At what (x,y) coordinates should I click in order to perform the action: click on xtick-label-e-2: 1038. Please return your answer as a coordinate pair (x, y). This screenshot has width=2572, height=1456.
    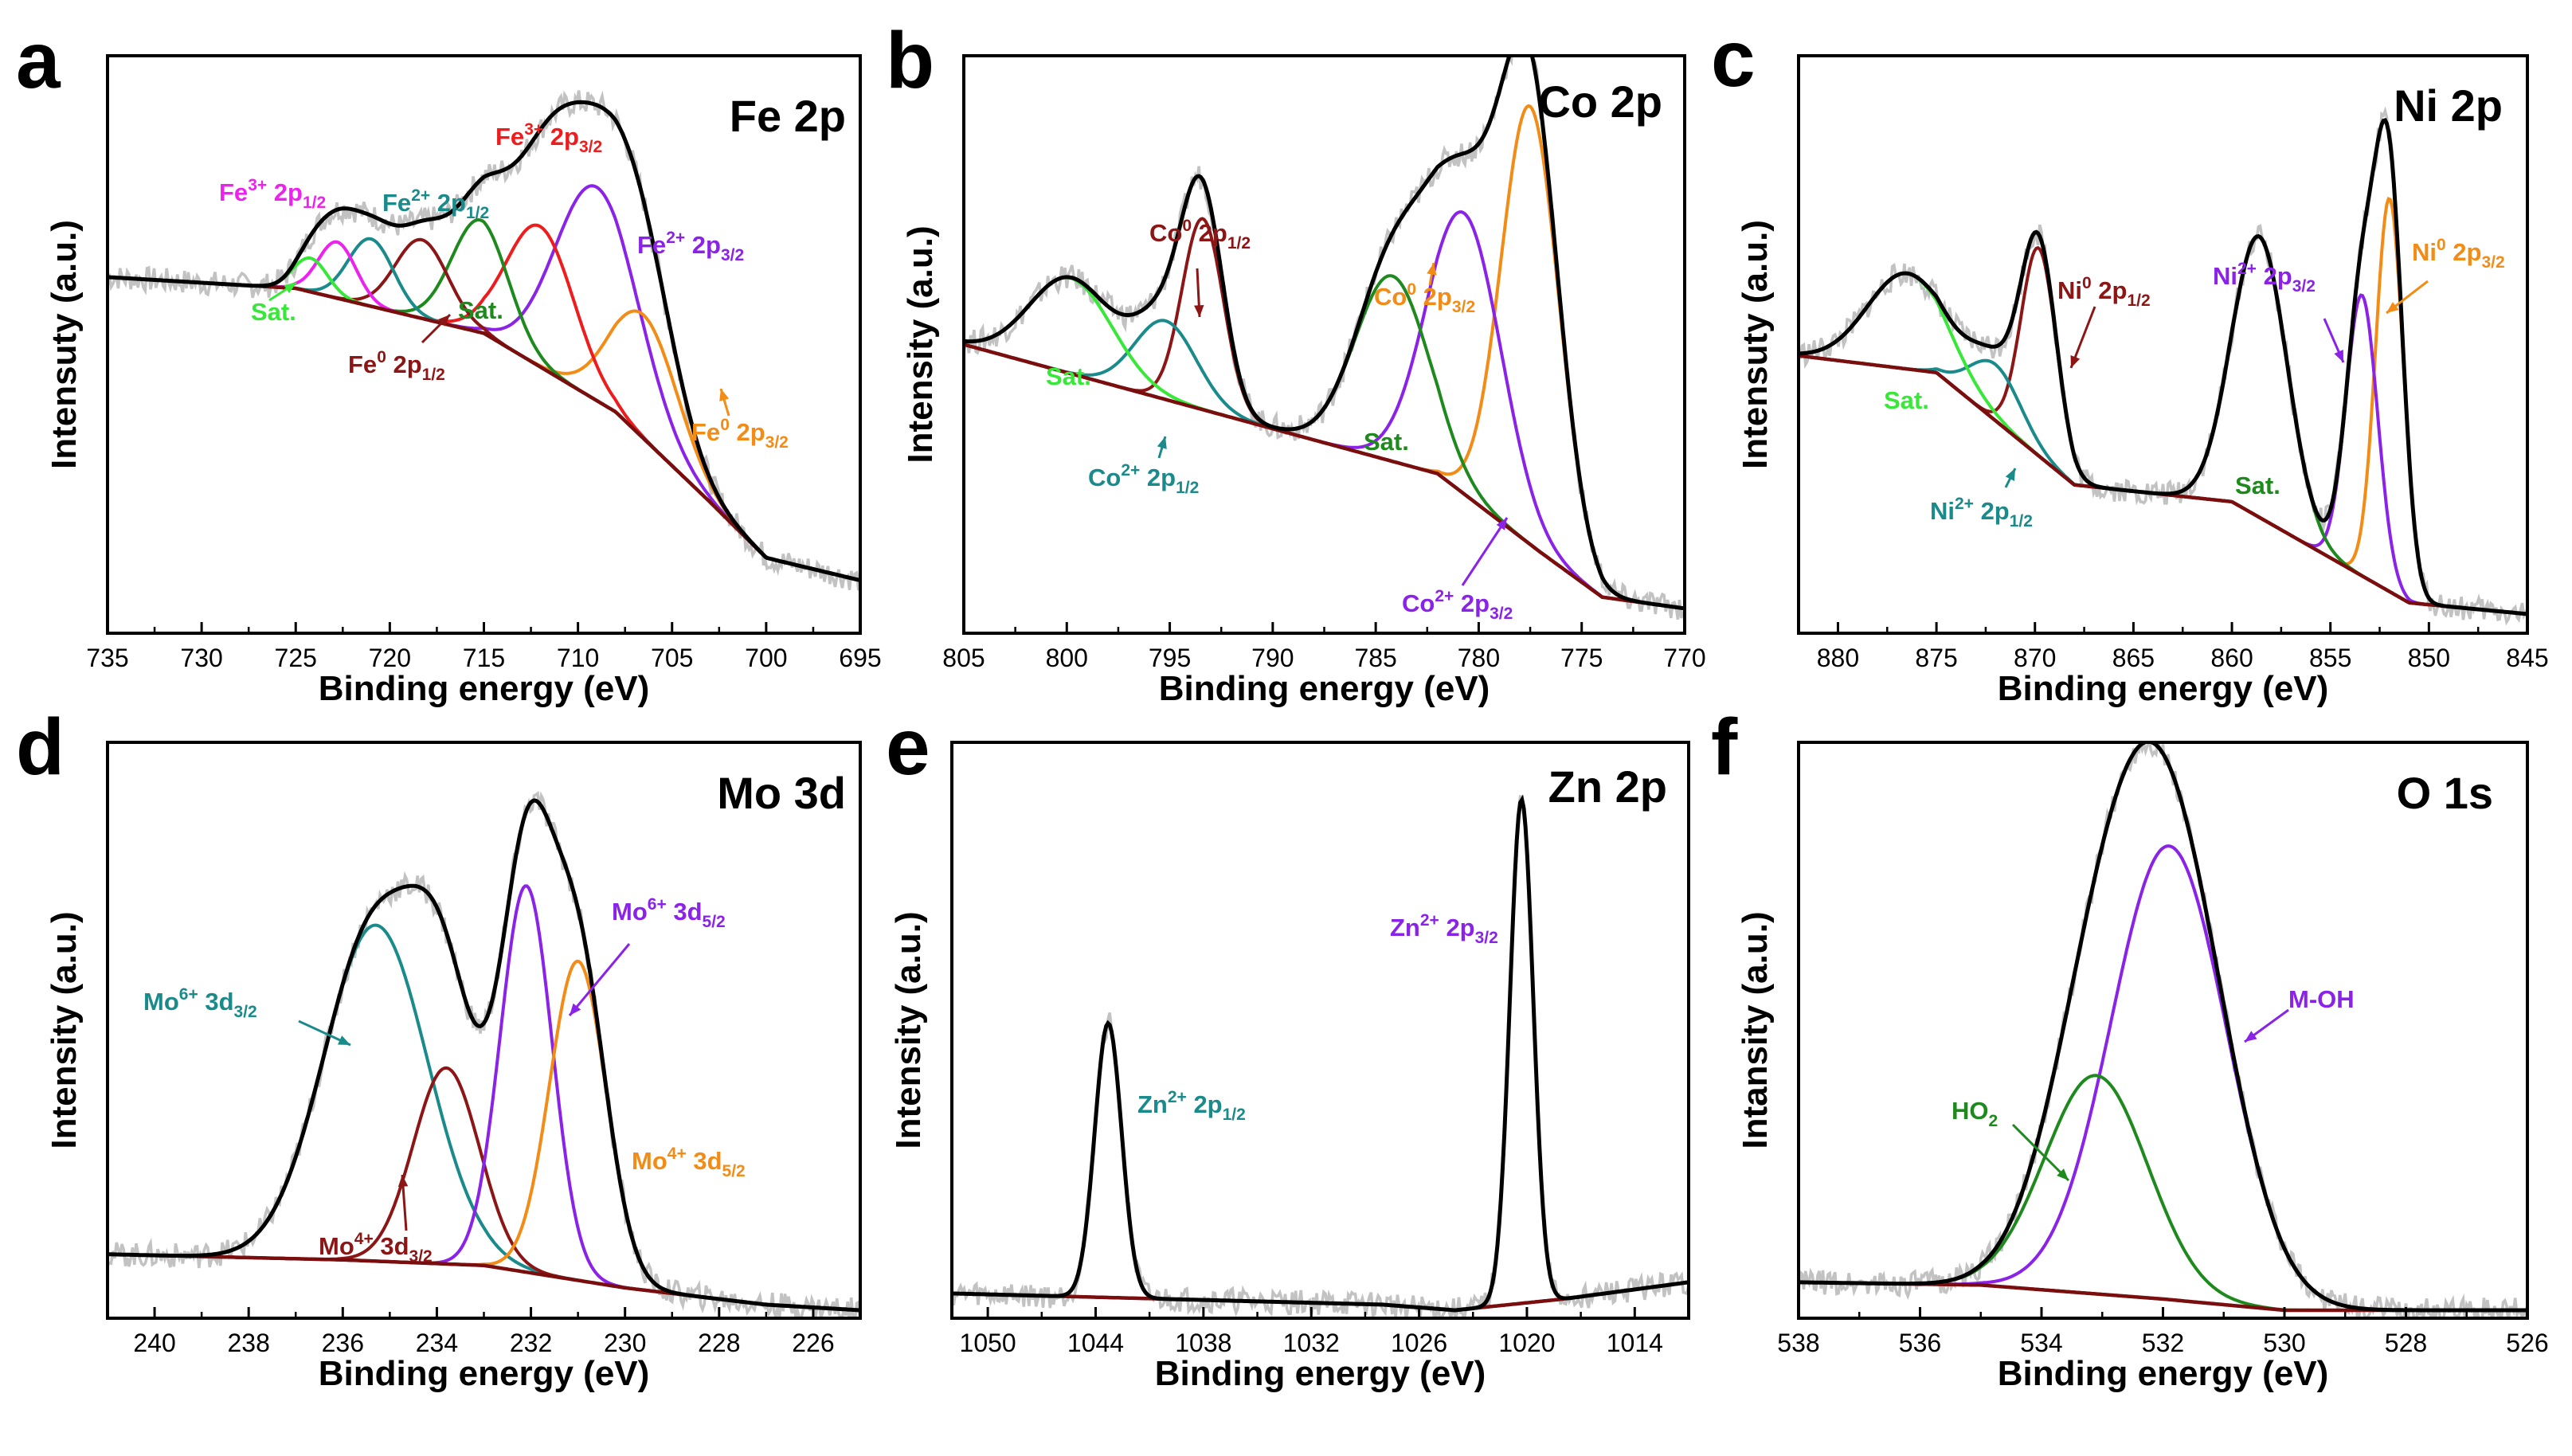
    Looking at the image, I should click on (1203, 1343).